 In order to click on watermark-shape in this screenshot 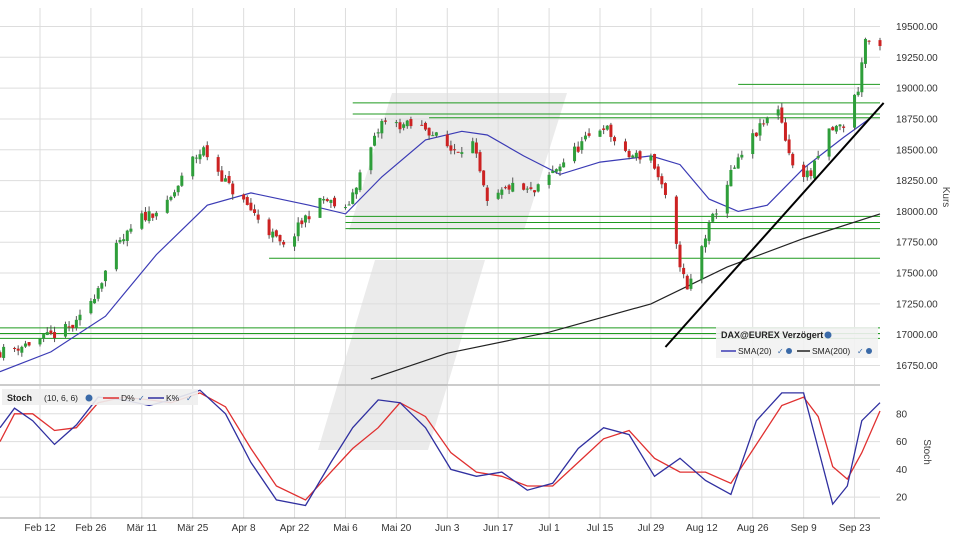, I will do `click(401, 355)`.